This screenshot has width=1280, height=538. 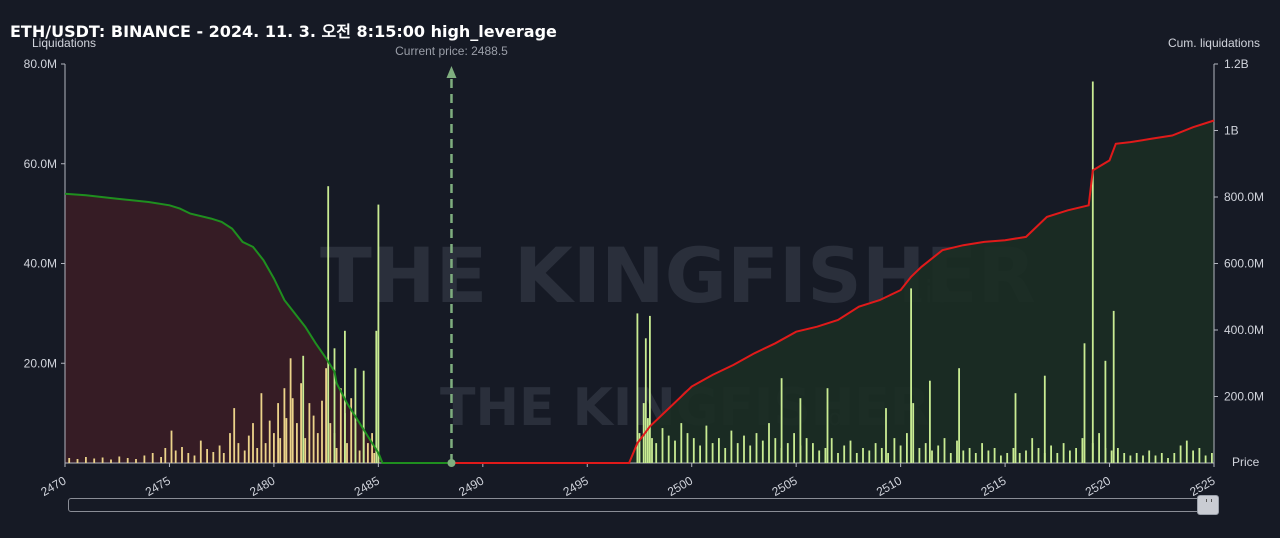 What do you see at coordinates (40, 363) in the screenshot?
I see `left-tick-label: 20.0M` at bounding box center [40, 363].